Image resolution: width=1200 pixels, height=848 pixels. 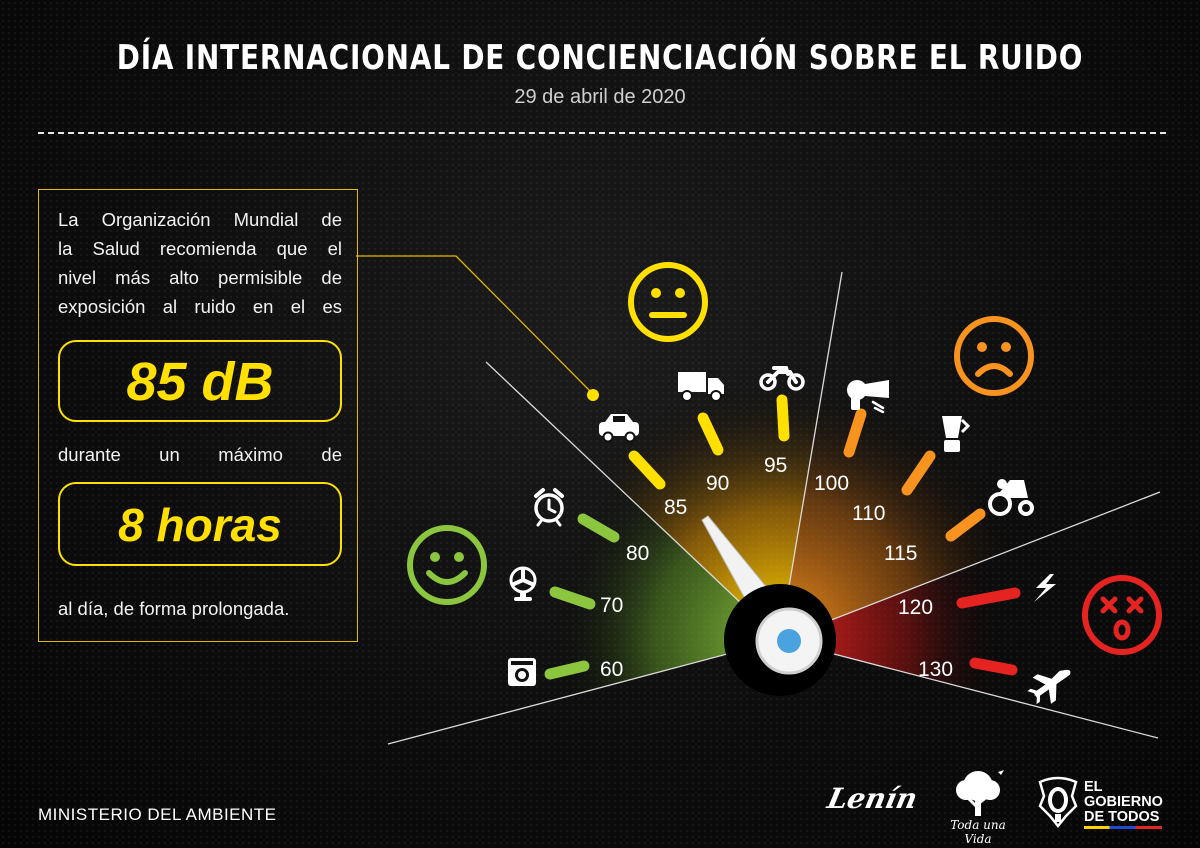 I want to click on gobierno-line-2: GOBIERNO, so click(x=1123, y=802).